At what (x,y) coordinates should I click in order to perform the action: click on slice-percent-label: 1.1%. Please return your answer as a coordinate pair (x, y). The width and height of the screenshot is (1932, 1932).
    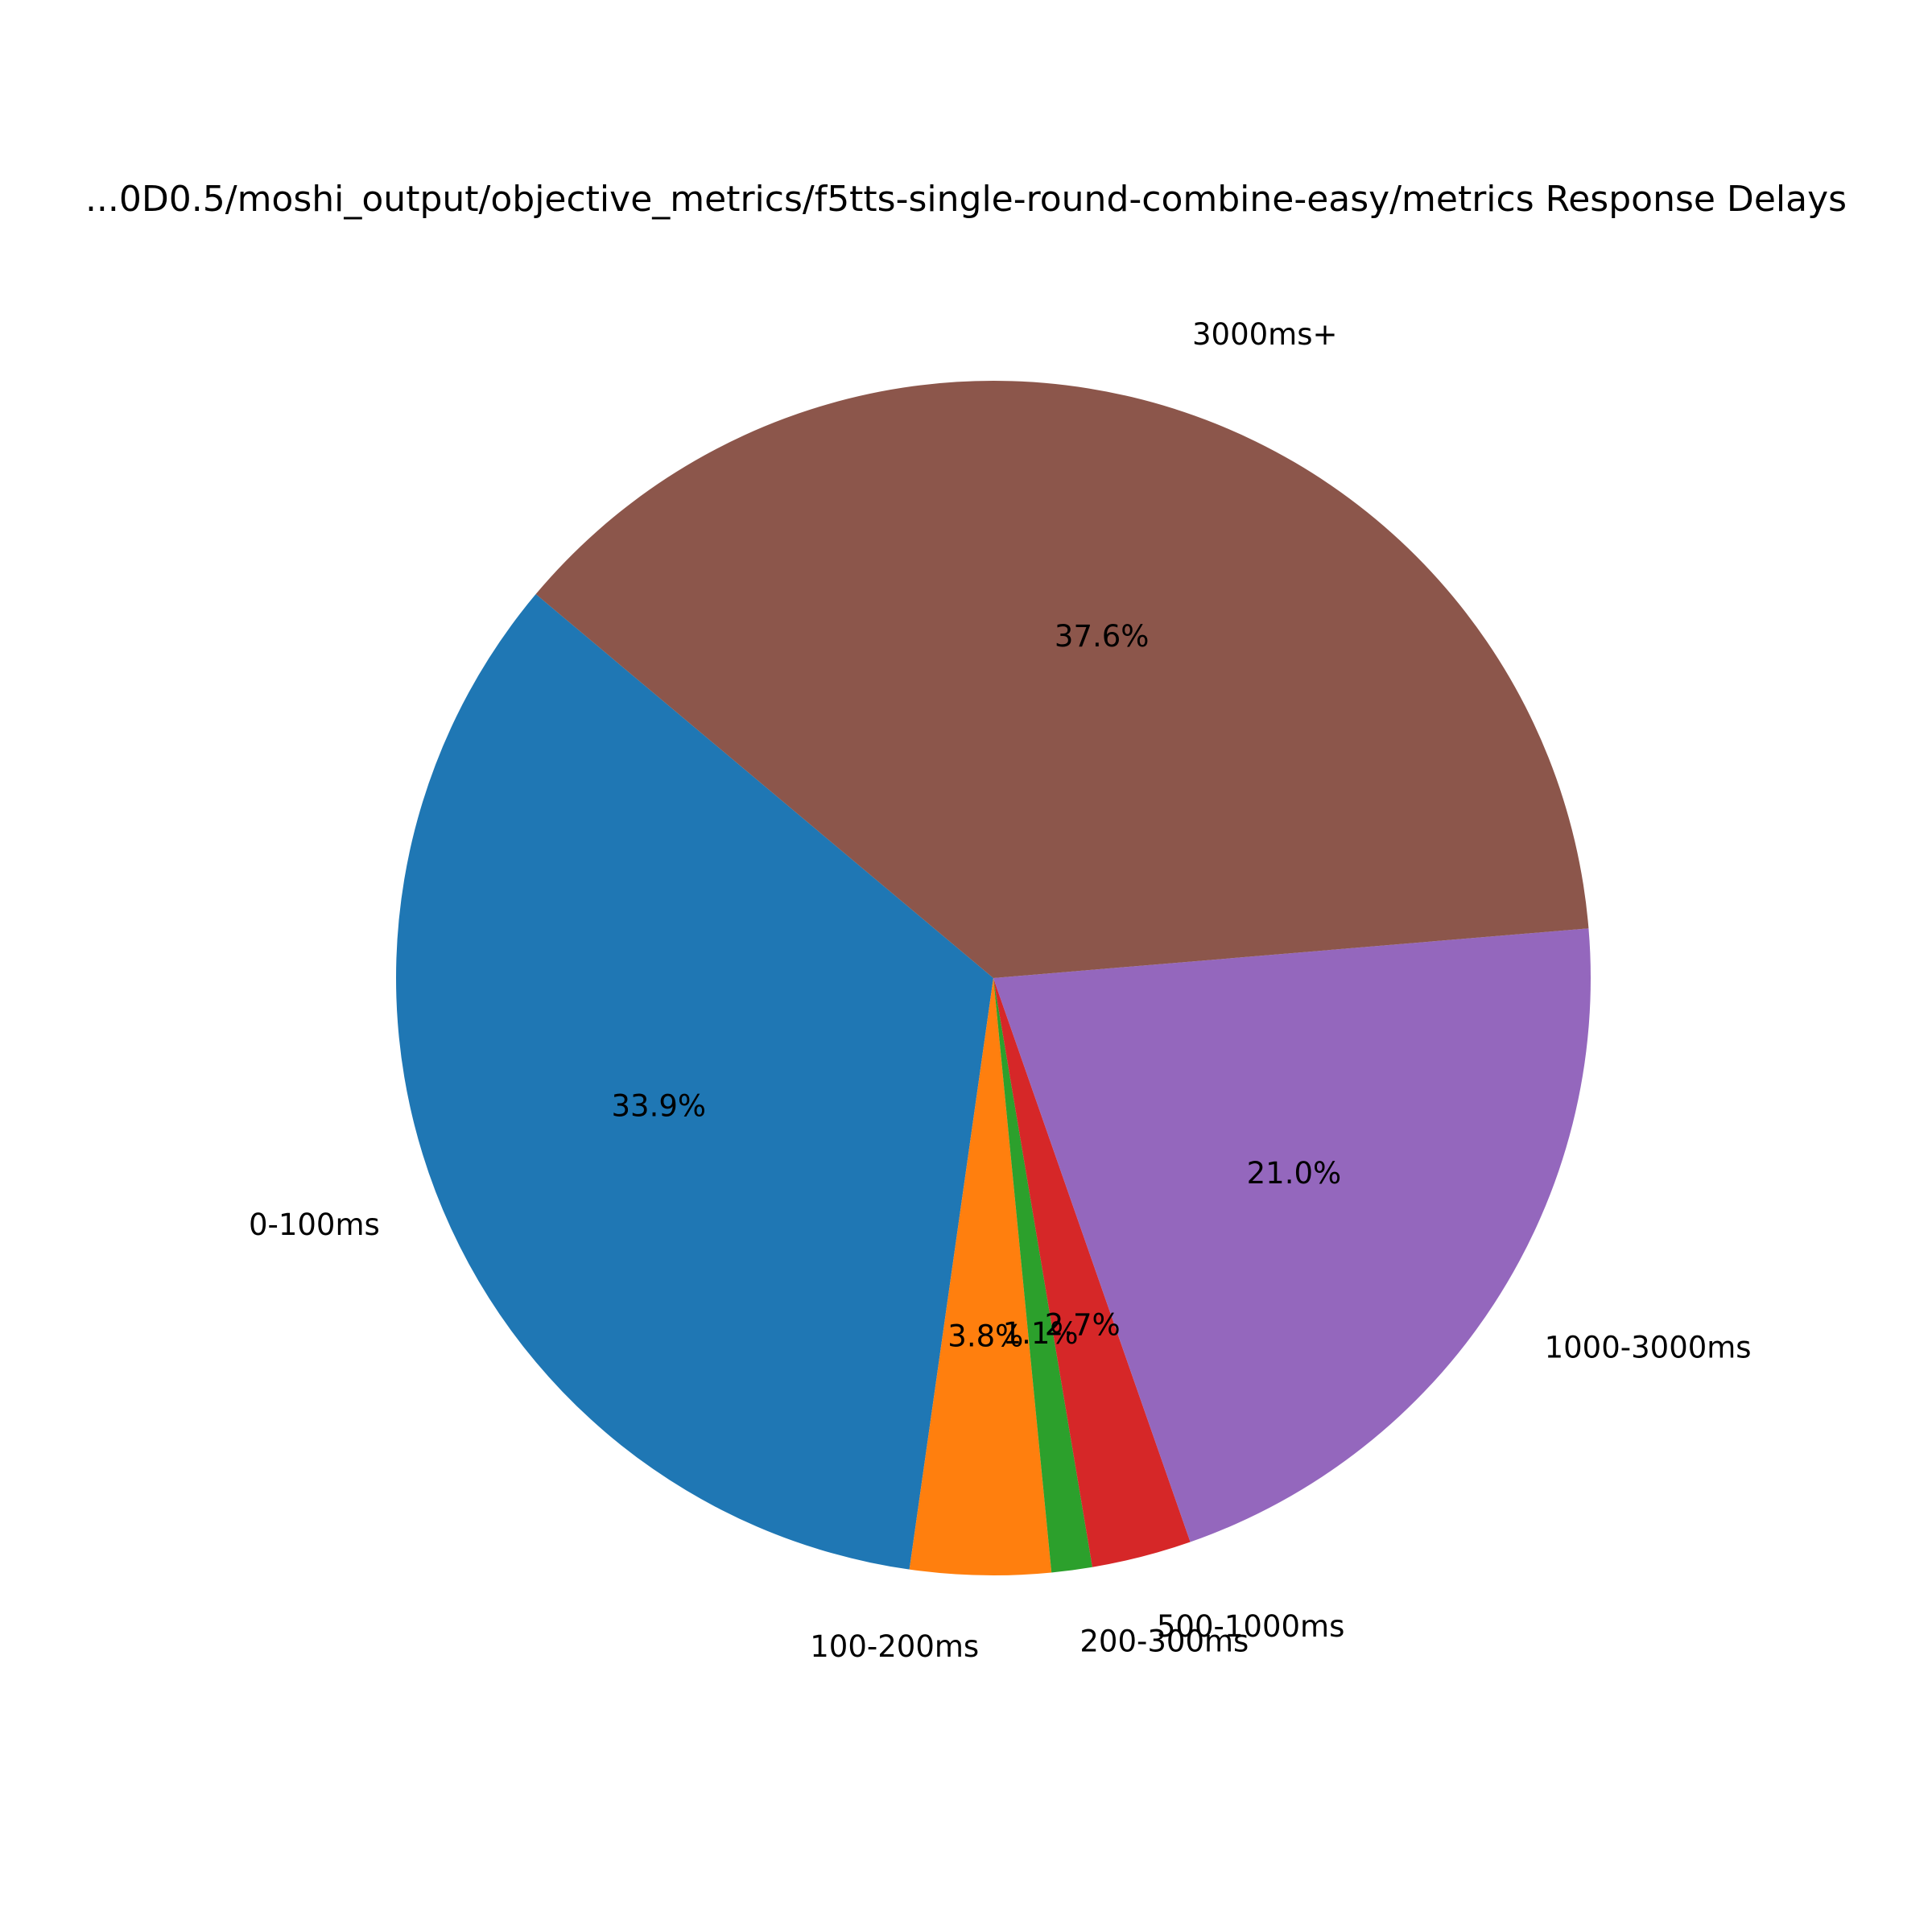
    Looking at the image, I should click on (1041, 1333).